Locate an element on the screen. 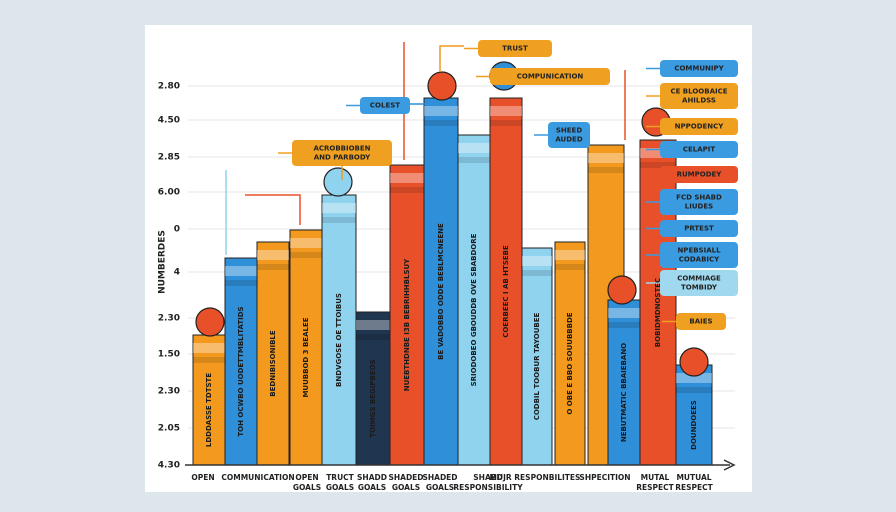 This screenshot has width=896, height=512. x-tick-label: RESPECT is located at coordinates (694, 487).